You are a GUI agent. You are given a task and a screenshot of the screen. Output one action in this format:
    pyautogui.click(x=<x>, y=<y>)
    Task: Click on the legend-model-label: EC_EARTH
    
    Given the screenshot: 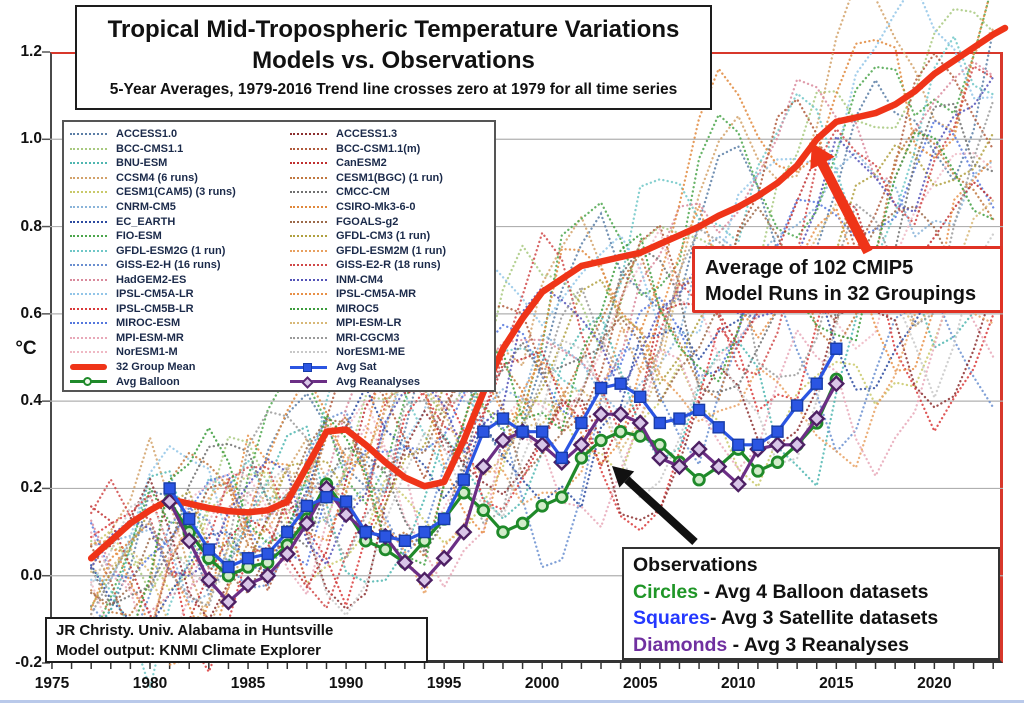 What is the action you would take?
    pyautogui.click(x=146, y=221)
    